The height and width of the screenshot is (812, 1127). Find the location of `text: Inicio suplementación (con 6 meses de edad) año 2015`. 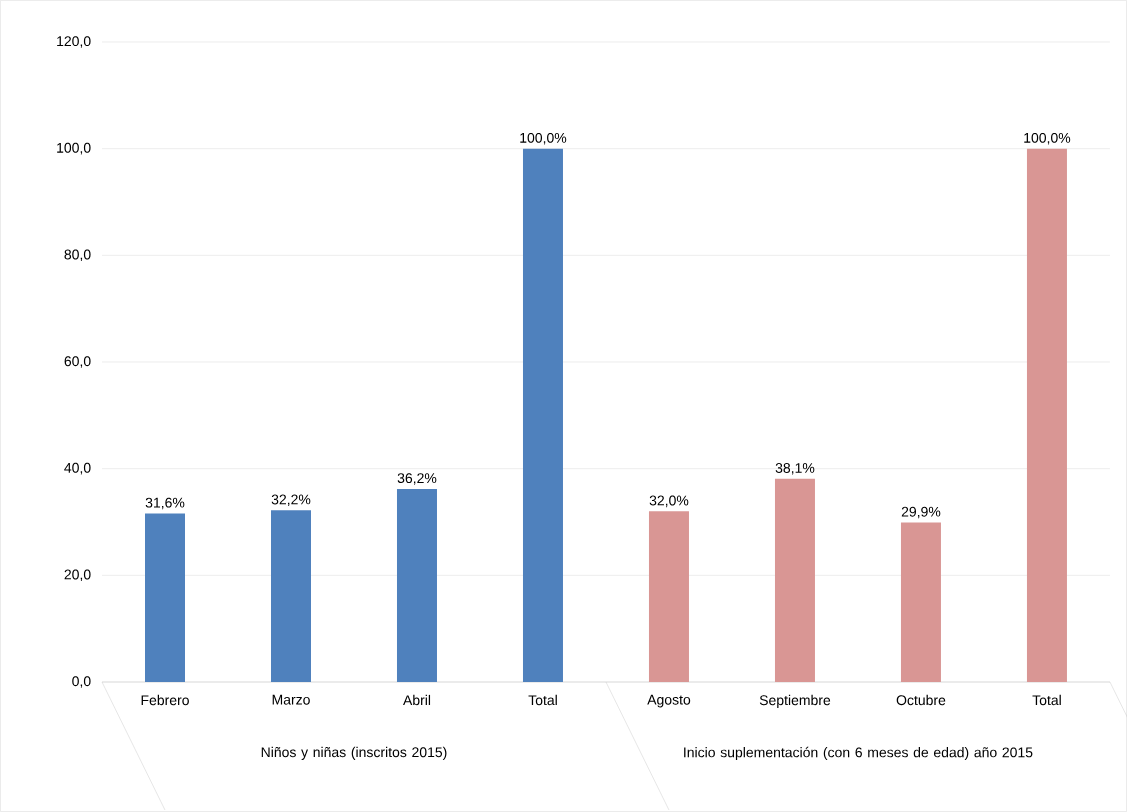

text: Inicio suplementación (con 6 meses de edad) año 2015 is located at coordinates (858, 753).